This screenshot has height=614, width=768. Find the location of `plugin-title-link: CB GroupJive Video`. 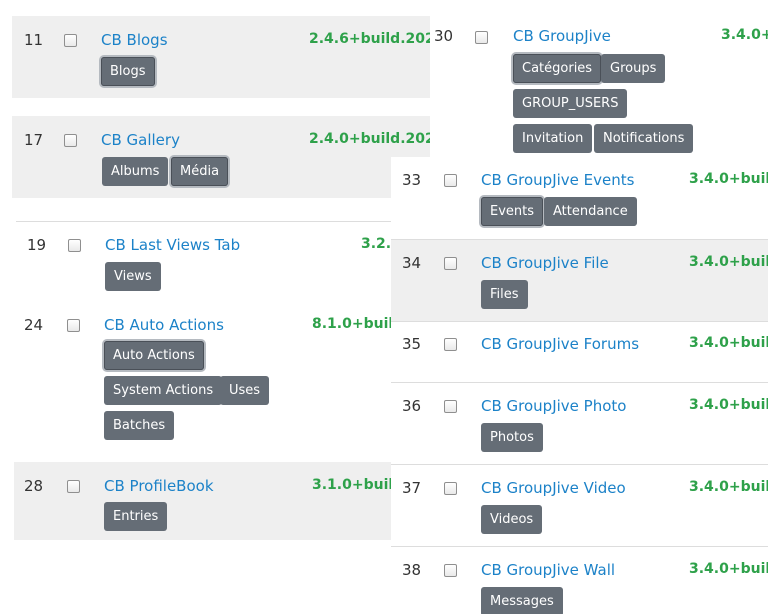

plugin-title-link: CB GroupJive Video is located at coordinates (553, 488).